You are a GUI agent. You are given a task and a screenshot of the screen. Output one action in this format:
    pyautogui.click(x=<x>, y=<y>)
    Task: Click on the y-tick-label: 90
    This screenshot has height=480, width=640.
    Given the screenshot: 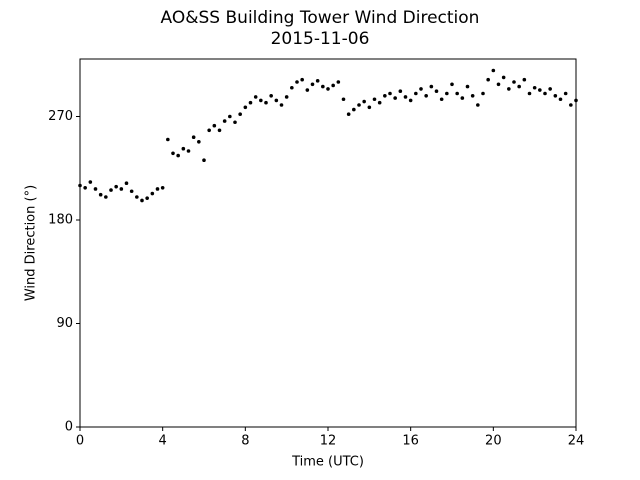 What is the action you would take?
    pyautogui.click(x=64, y=323)
    